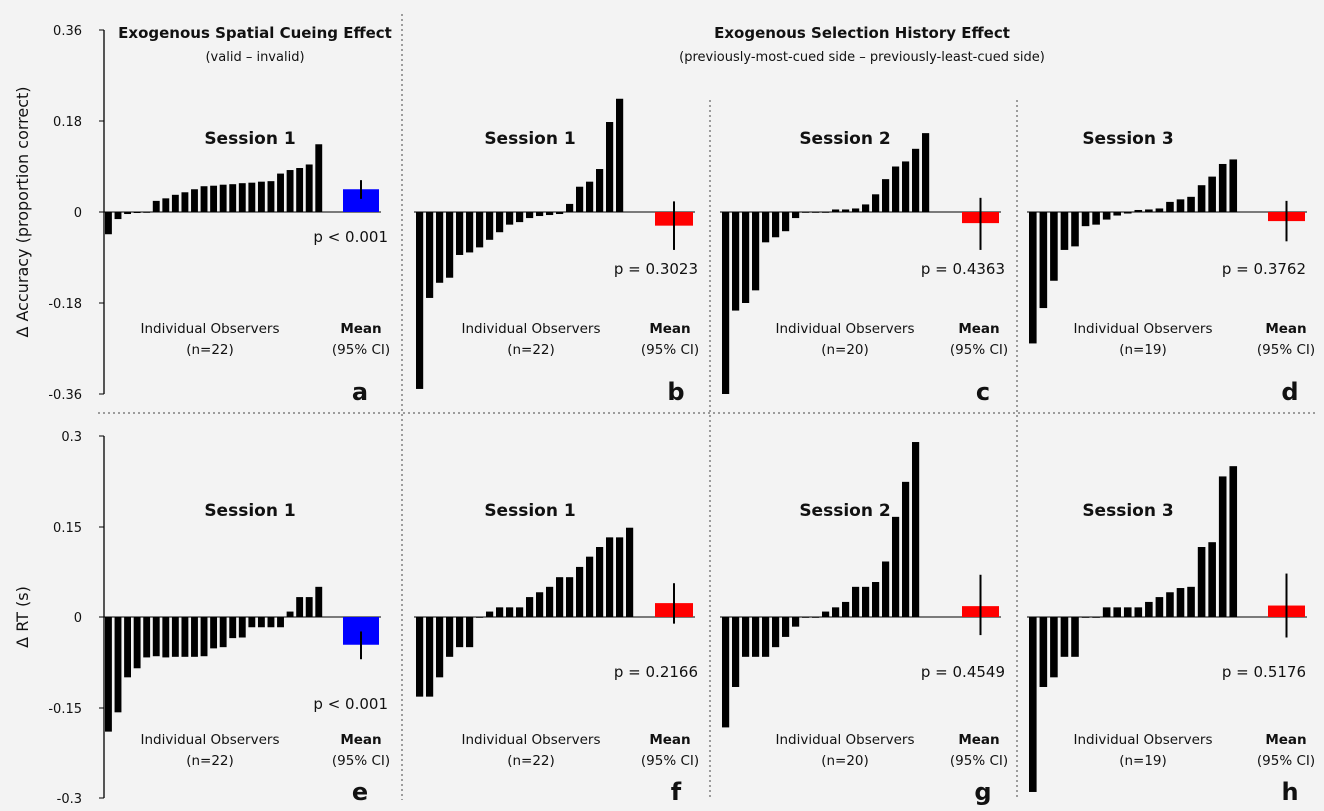 Image resolution: width=1324 pixels, height=811 pixels. Describe the element at coordinates (860, 263) in the screenshot. I see `panel-c-bars` at that location.